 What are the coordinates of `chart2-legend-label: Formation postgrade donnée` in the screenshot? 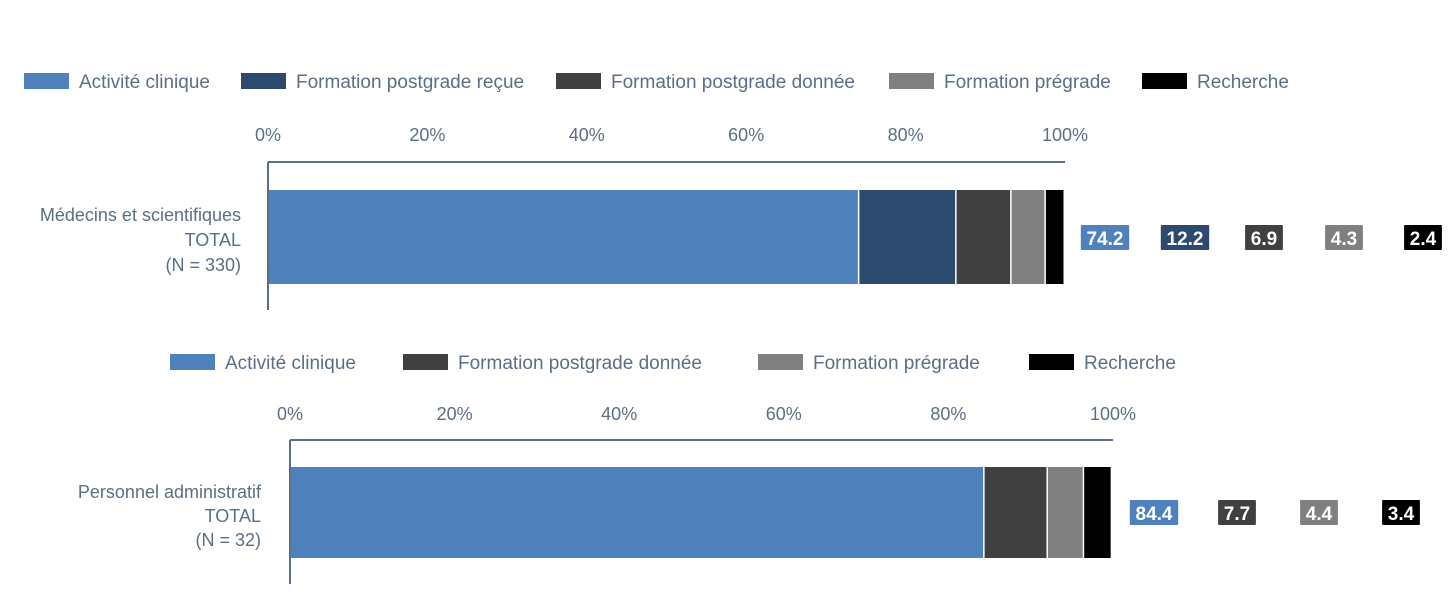 It's located at (580, 363).